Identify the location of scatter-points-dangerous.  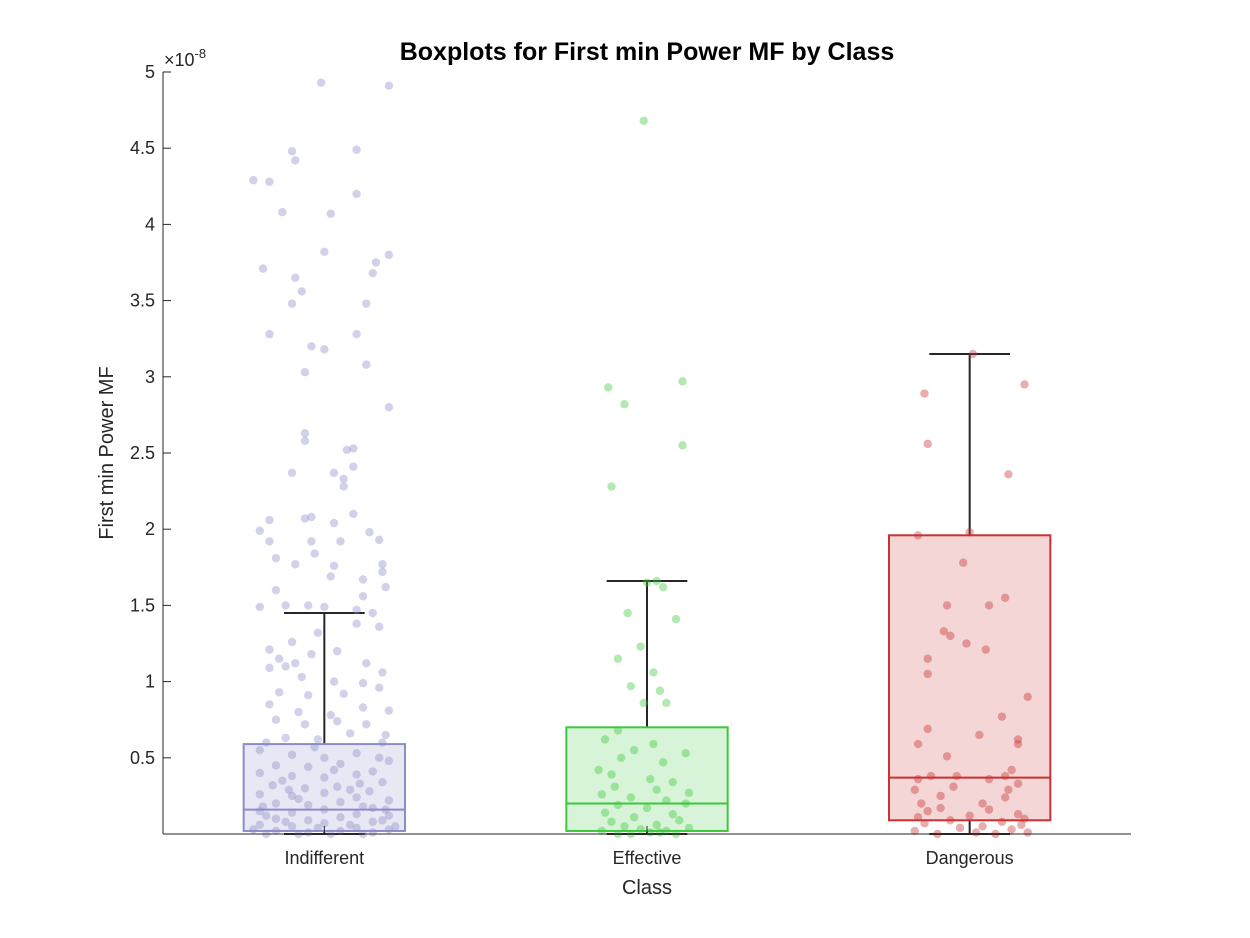
(971, 594).